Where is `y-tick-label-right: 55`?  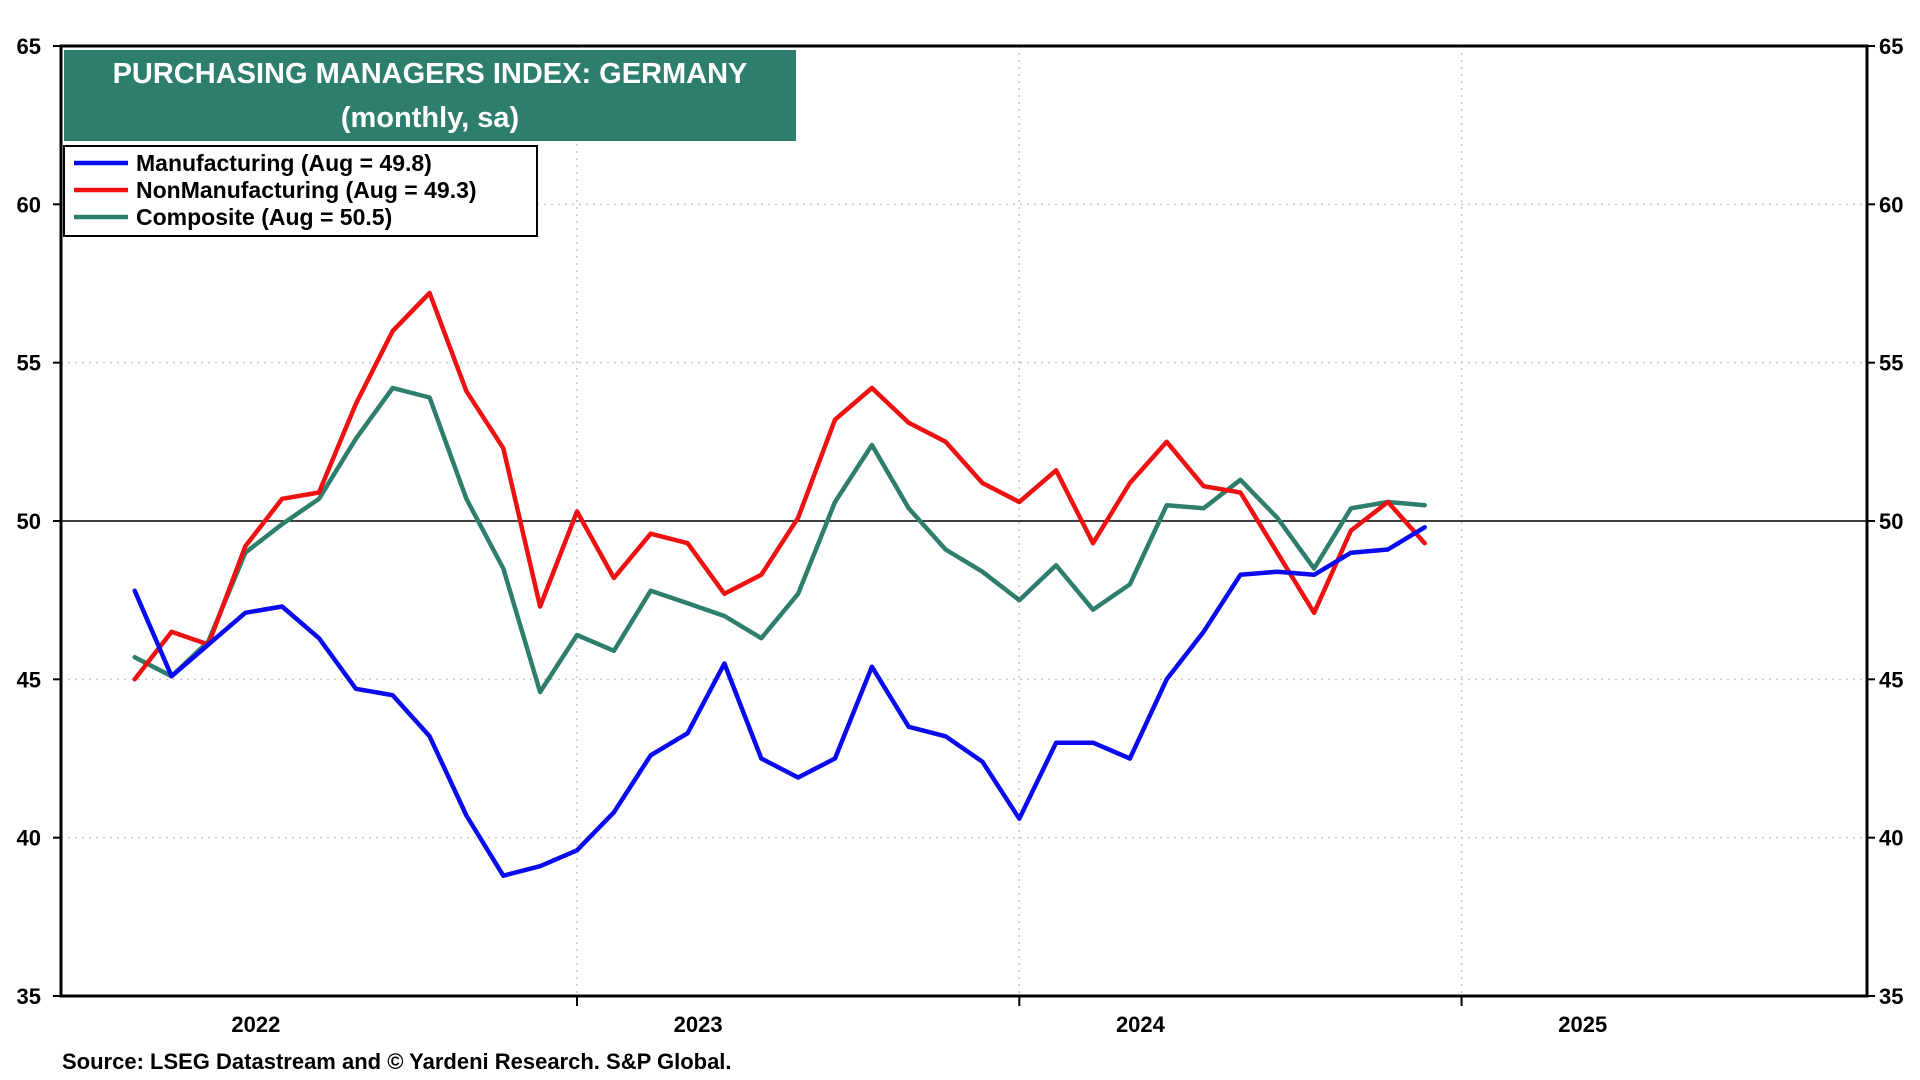 y-tick-label-right: 55 is located at coordinates (1891, 363).